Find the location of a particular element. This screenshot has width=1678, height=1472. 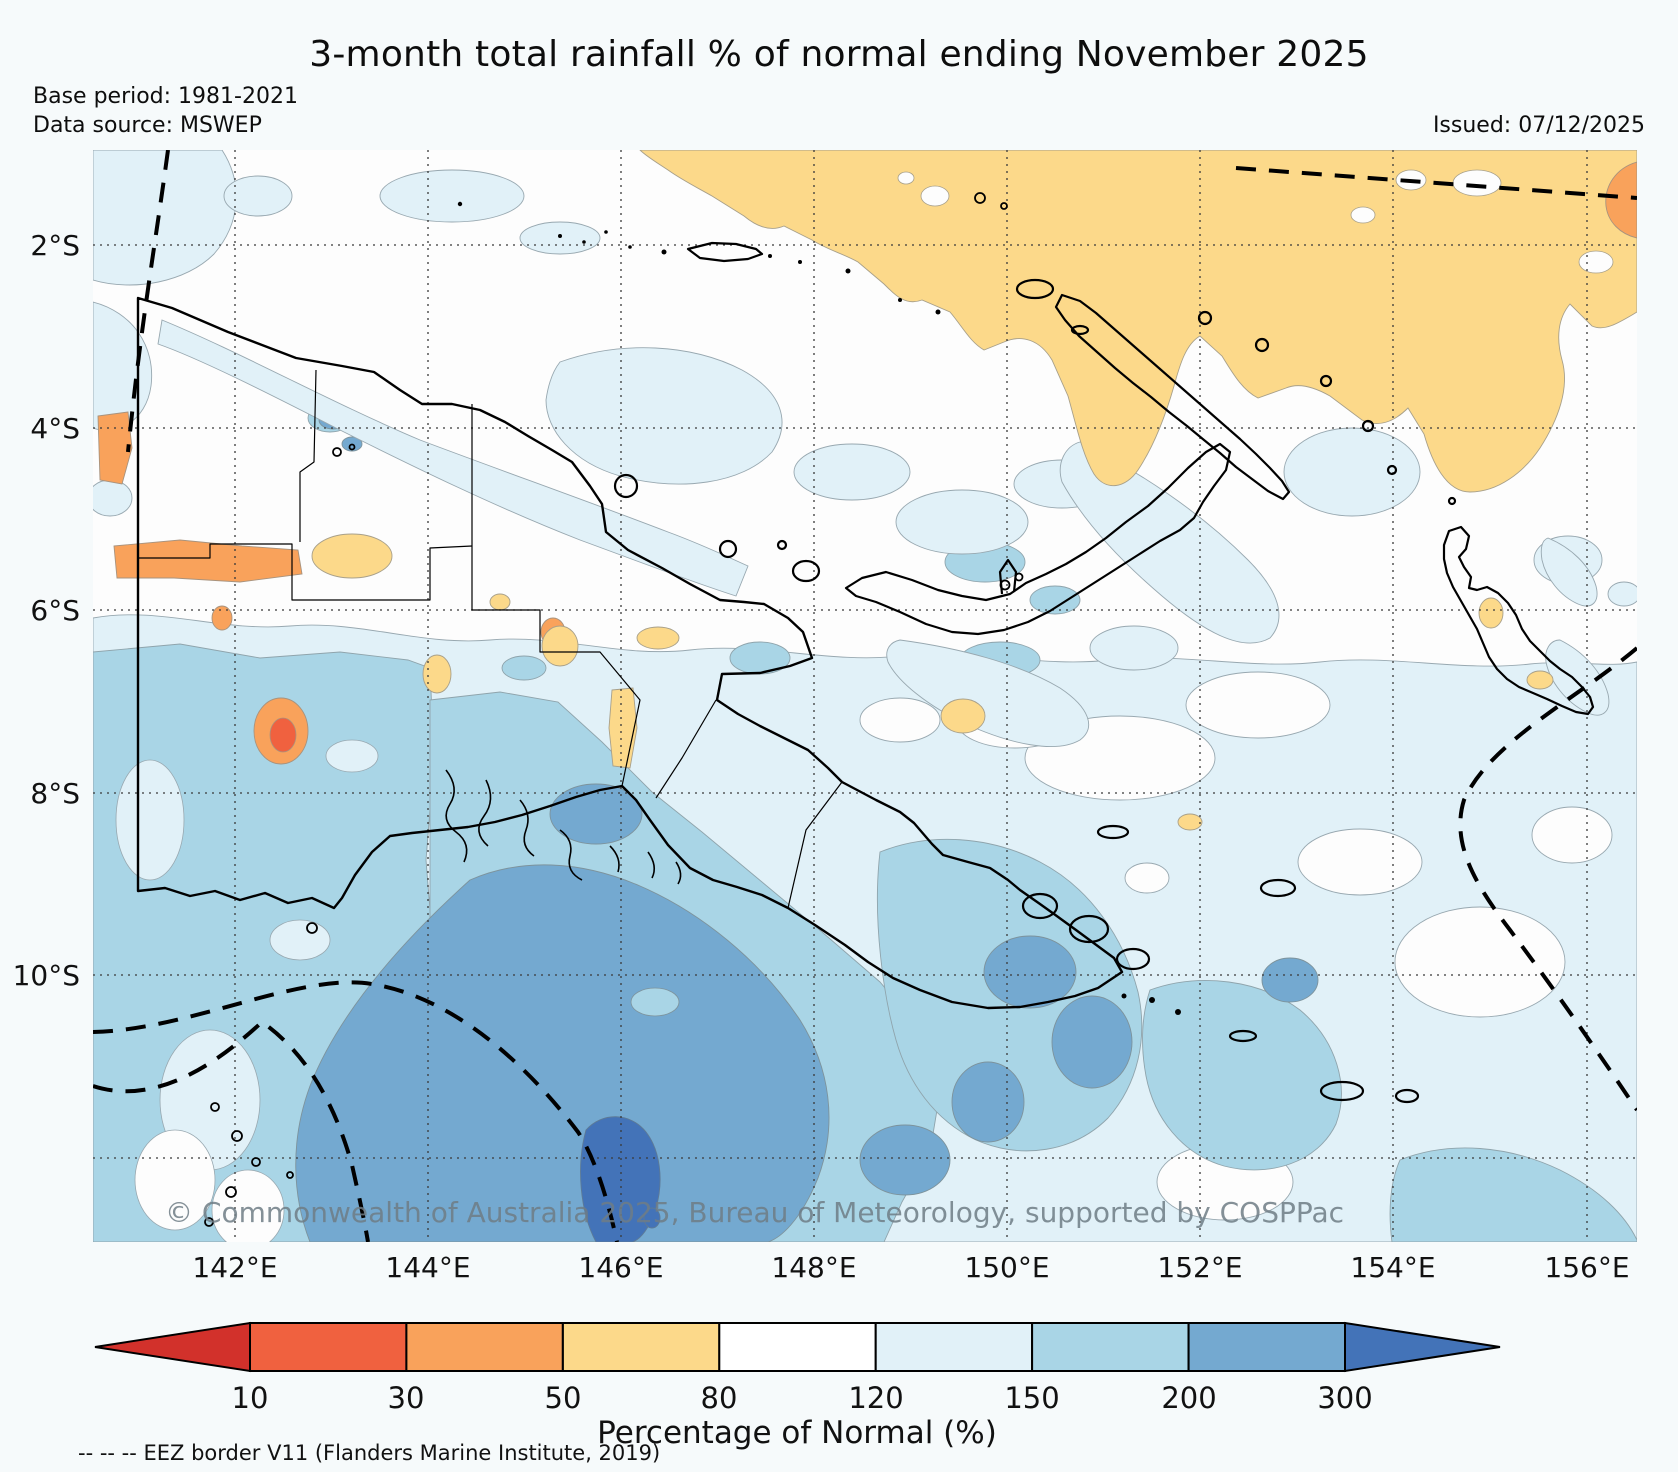

data-source-label: Data source: MSWEP is located at coordinates (147, 125).